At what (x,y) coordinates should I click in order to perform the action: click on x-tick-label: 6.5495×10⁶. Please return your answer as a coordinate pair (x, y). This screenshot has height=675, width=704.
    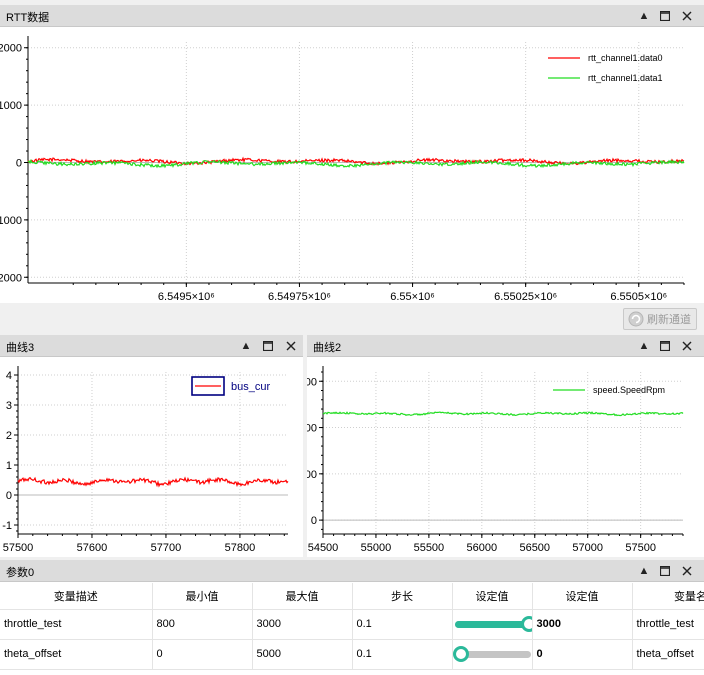
    Looking at the image, I should click on (186, 297).